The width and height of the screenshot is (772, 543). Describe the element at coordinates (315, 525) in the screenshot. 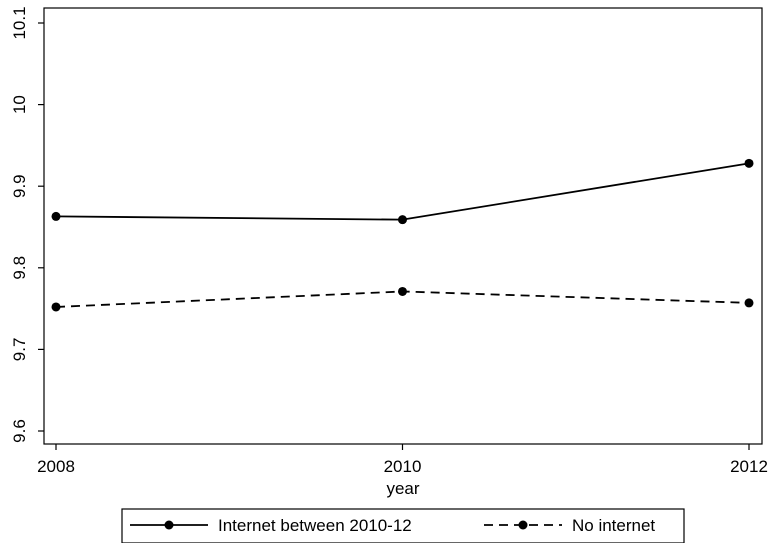

I see `legend-label-internet: Internet between 2010-12` at that location.